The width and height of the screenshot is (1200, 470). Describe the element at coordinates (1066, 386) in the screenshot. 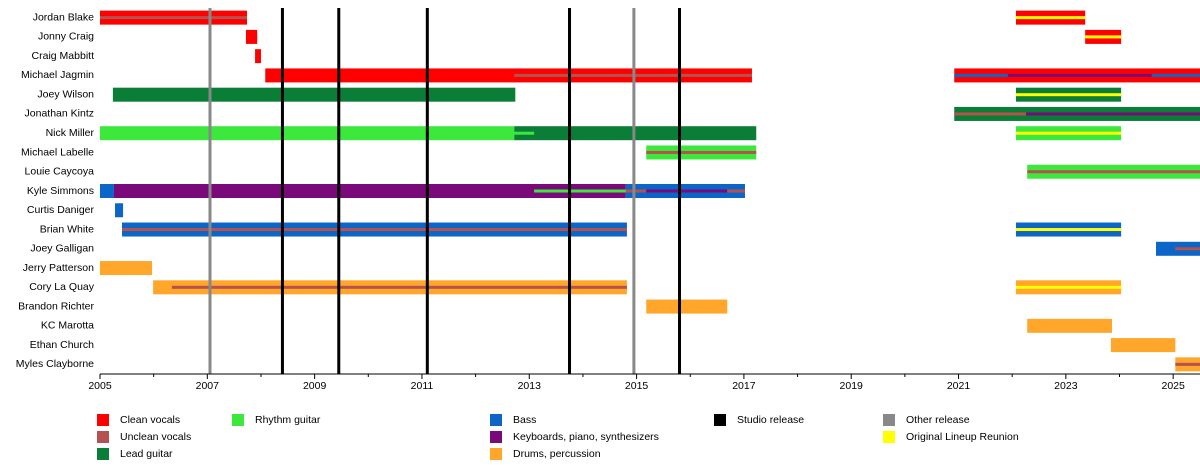

I see `x-tick-label: 2023` at that location.